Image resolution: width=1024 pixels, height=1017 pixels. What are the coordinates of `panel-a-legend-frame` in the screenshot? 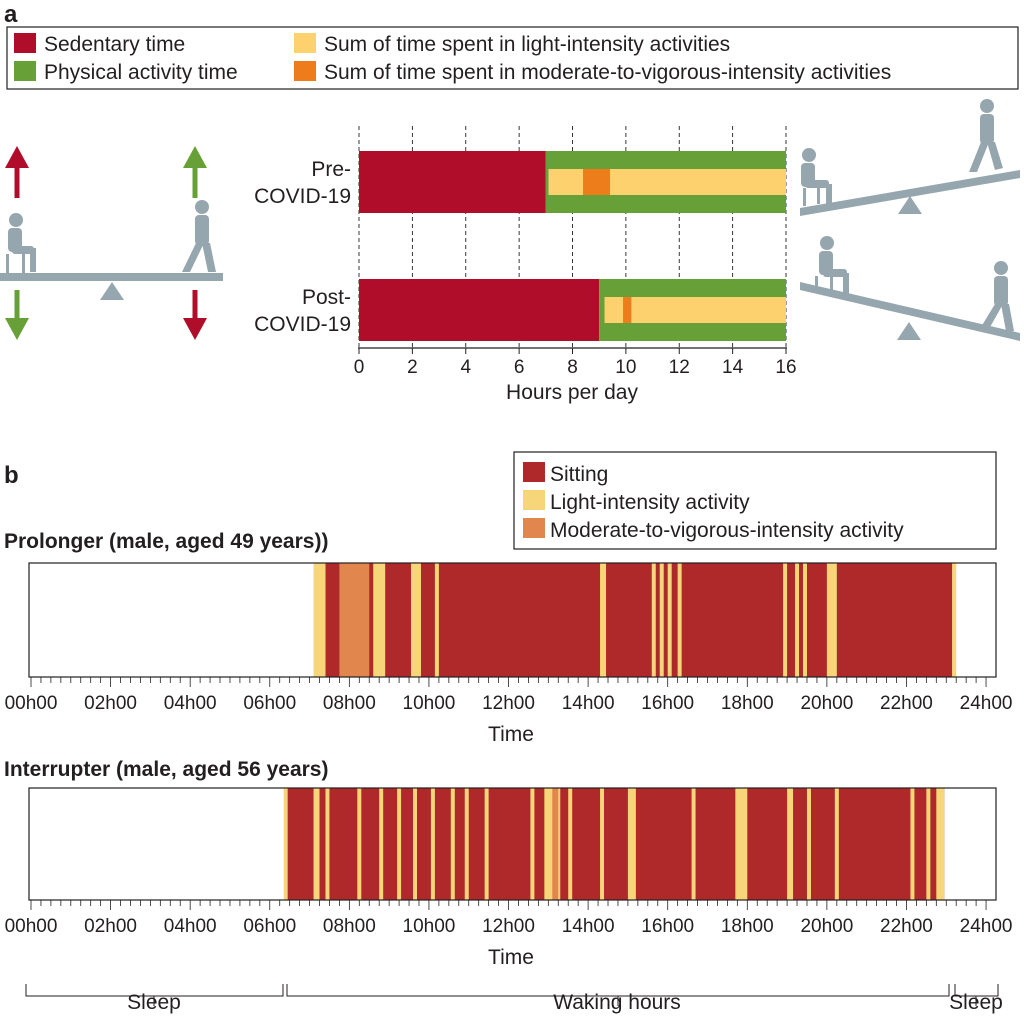 It's located at (512, 58).